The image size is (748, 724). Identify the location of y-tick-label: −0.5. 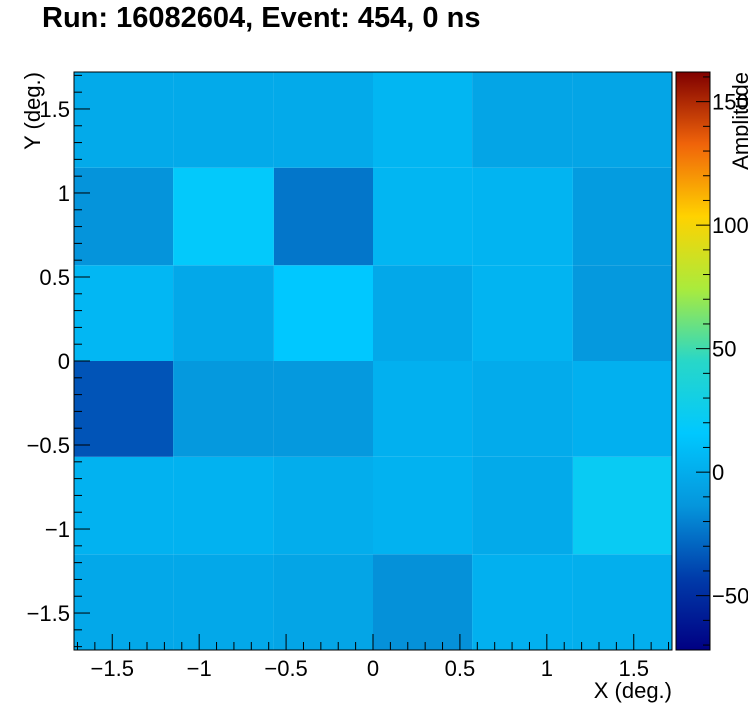
(48, 445).